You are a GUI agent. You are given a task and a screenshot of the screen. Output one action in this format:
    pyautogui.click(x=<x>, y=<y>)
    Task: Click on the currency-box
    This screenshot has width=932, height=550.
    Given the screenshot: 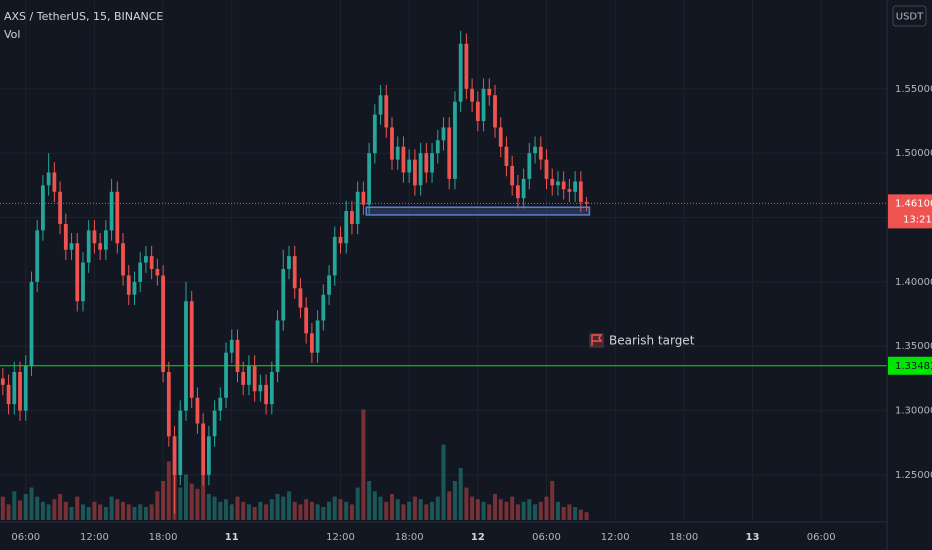 What is the action you would take?
    pyautogui.click(x=909, y=16)
    